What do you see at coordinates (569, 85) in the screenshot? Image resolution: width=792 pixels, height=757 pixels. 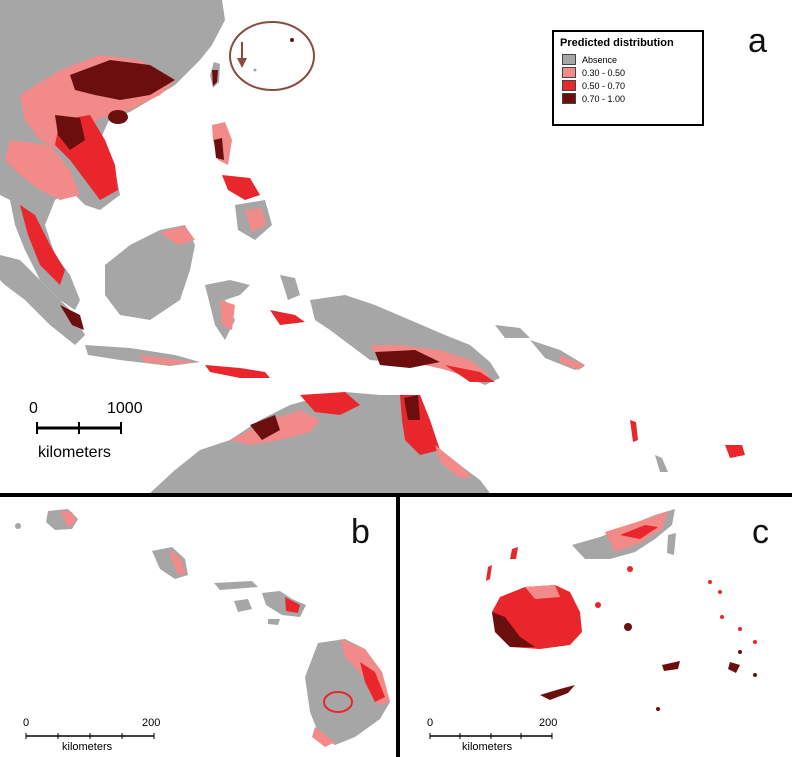 I see `legend-swatch-mid` at bounding box center [569, 85].